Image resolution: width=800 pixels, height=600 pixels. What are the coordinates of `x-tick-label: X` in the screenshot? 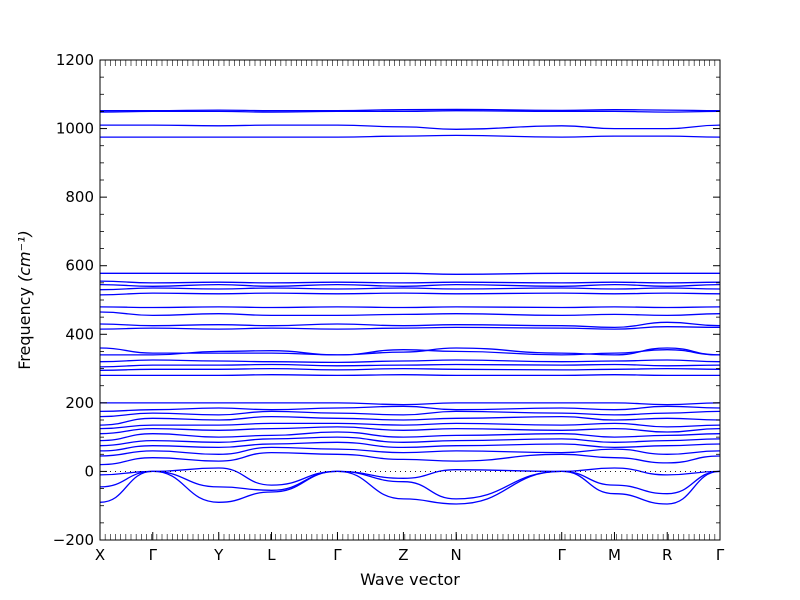 It's located at (100, 555).